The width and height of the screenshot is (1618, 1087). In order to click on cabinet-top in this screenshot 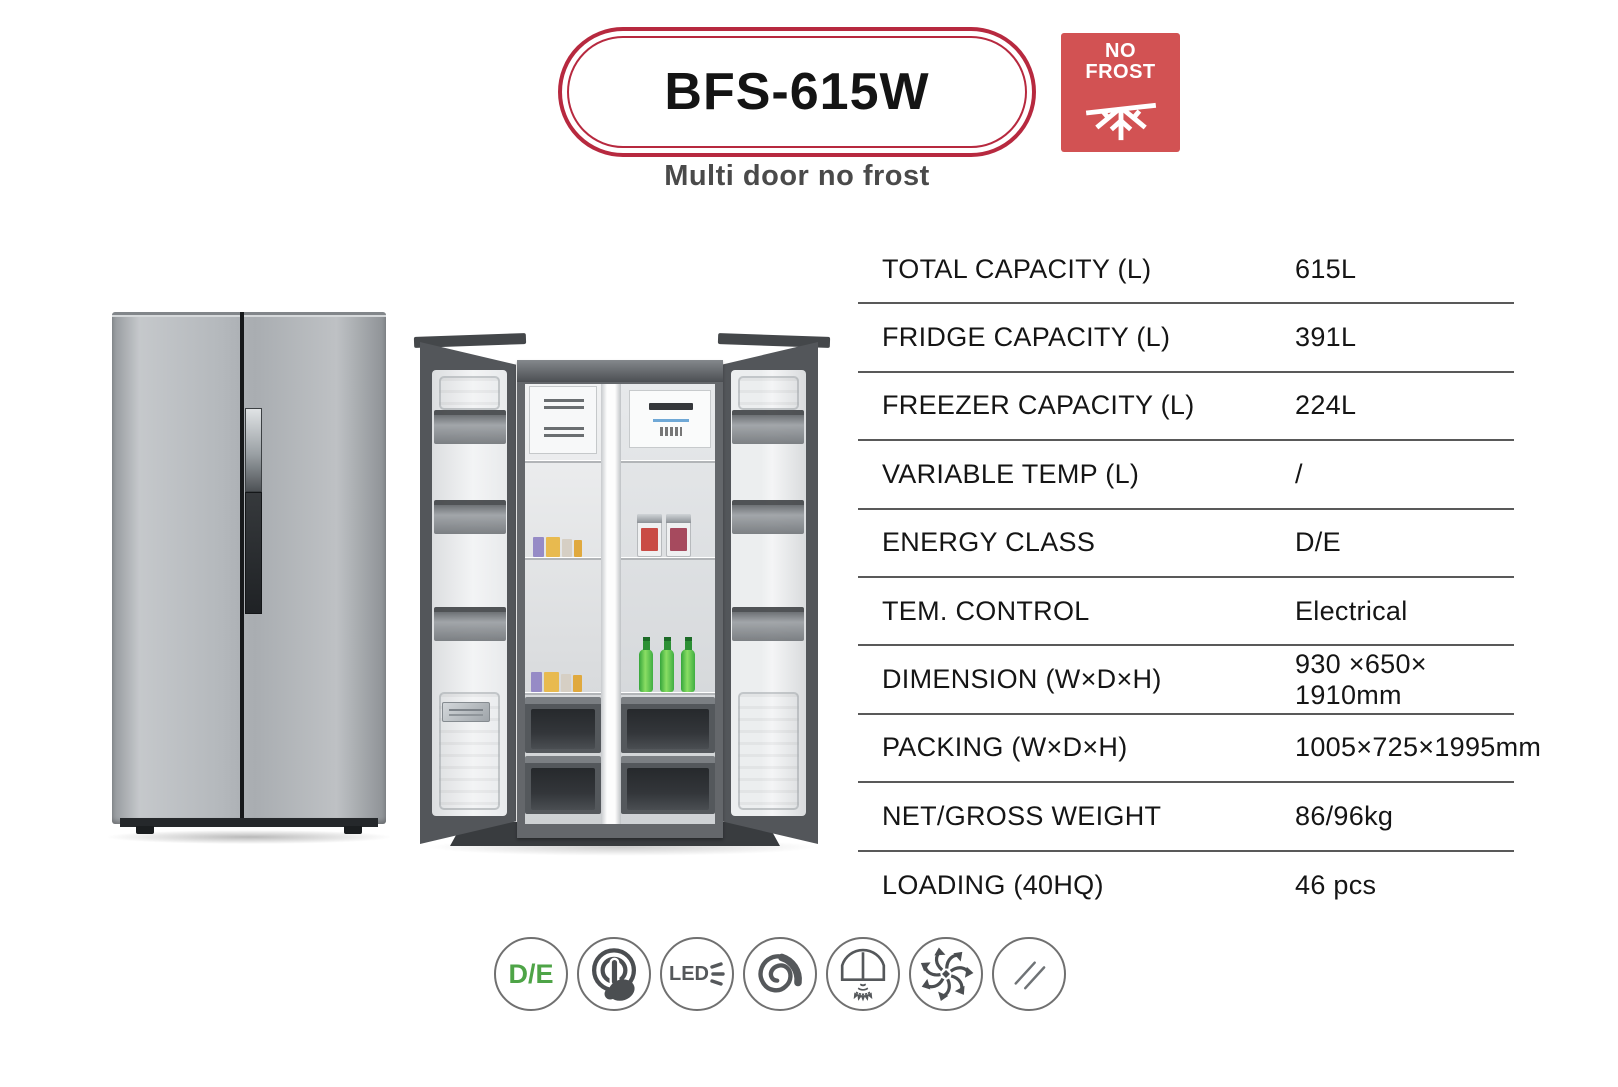, I will do `click(620, 371)`.